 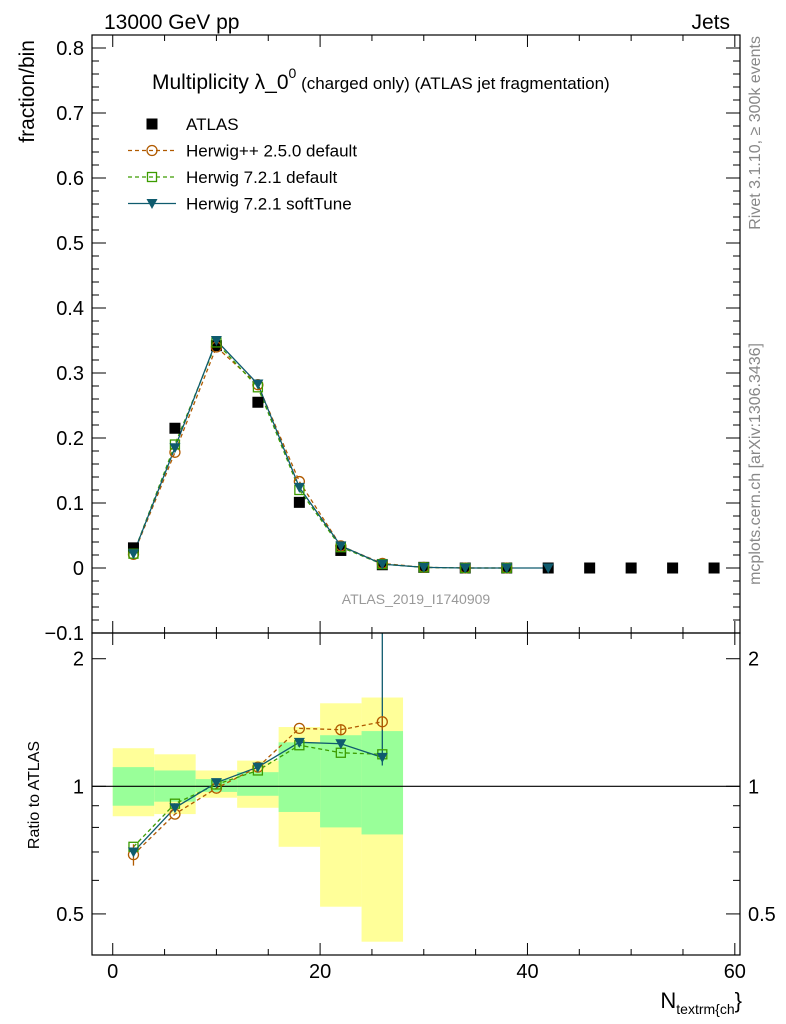 I want to click on chart-title-rest: (charged only) (ATLAS jet fragmentation), so click(x=452, y=83).